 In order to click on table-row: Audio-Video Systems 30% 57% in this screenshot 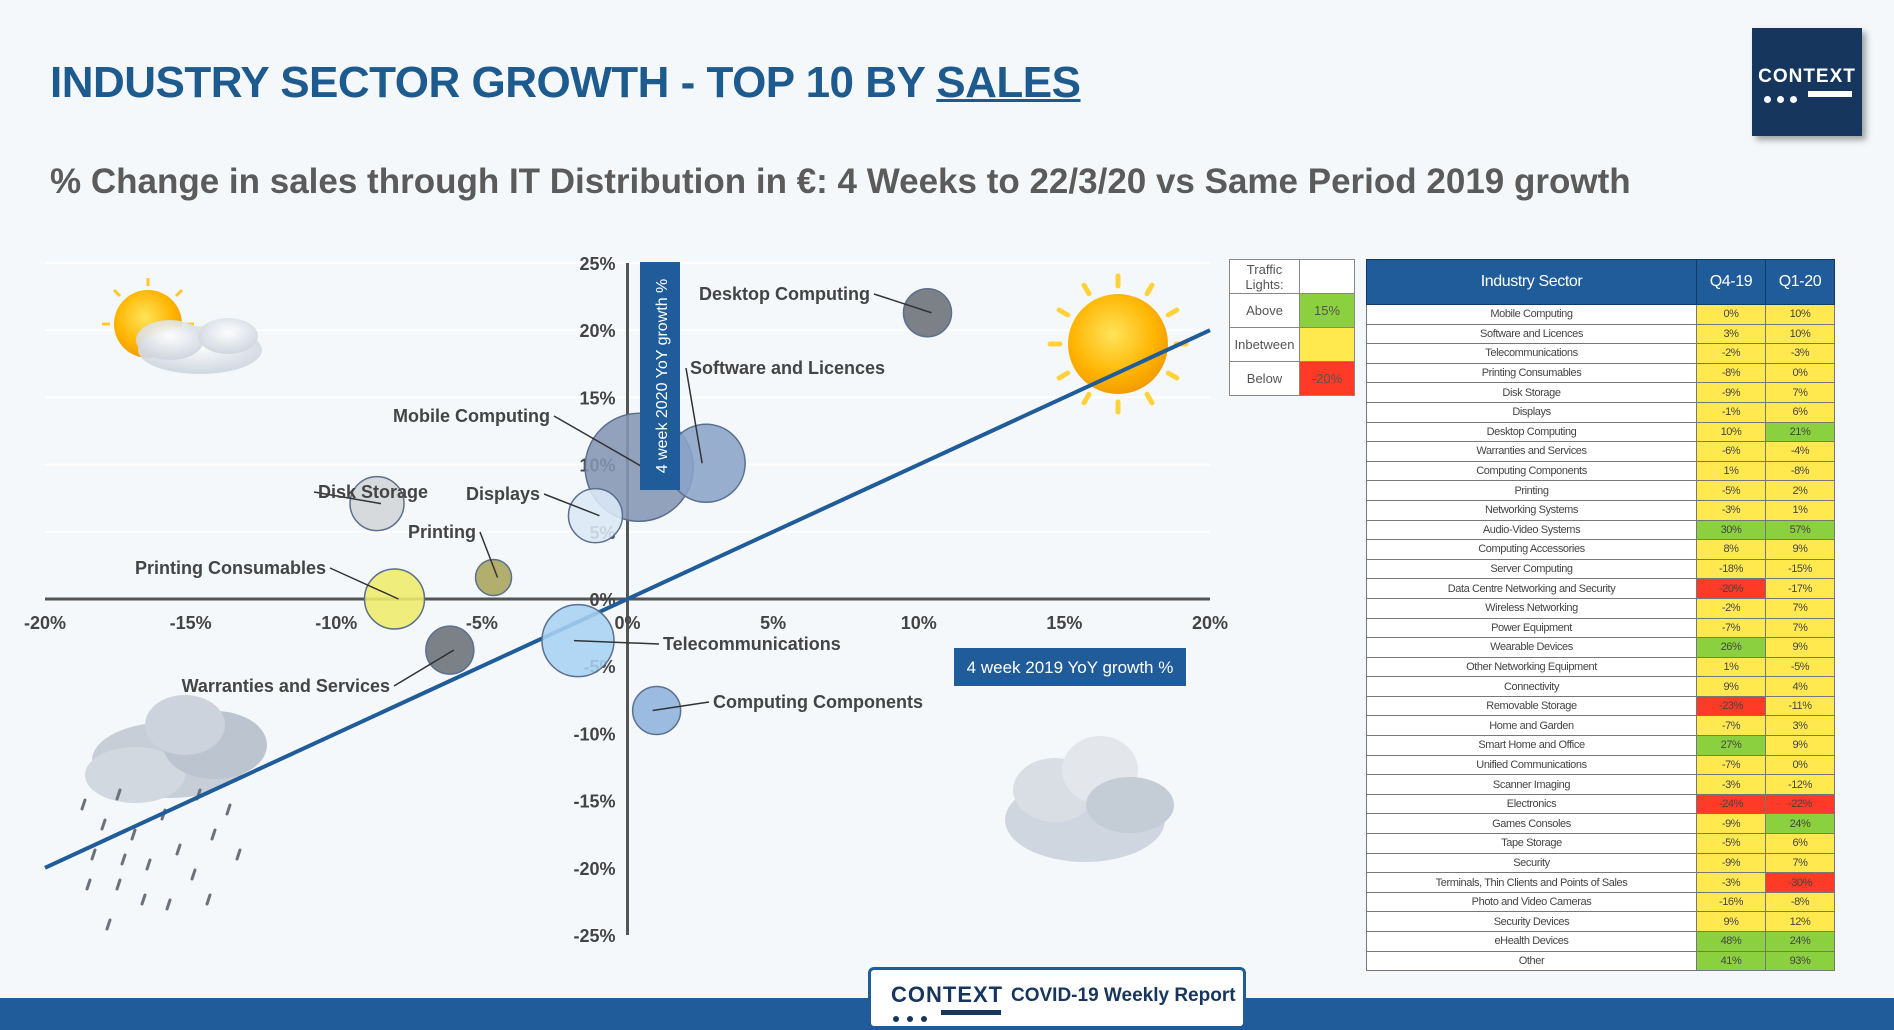, I will do `click(1600, 530)`.